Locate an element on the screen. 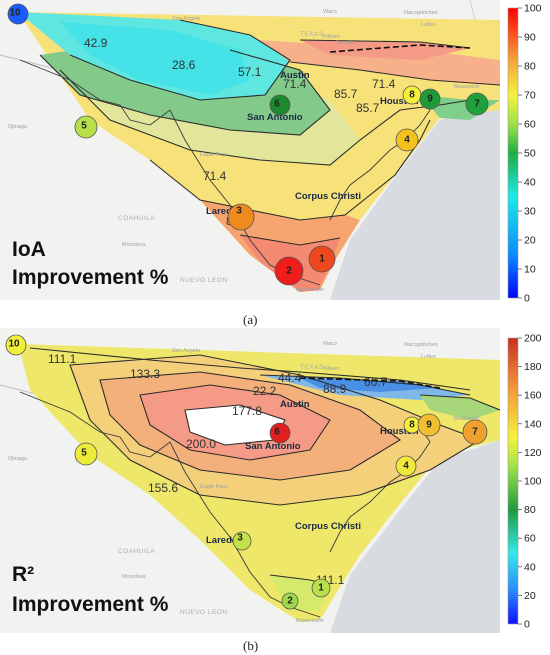  svg-text: 1 is located at coordinates (321, 588).